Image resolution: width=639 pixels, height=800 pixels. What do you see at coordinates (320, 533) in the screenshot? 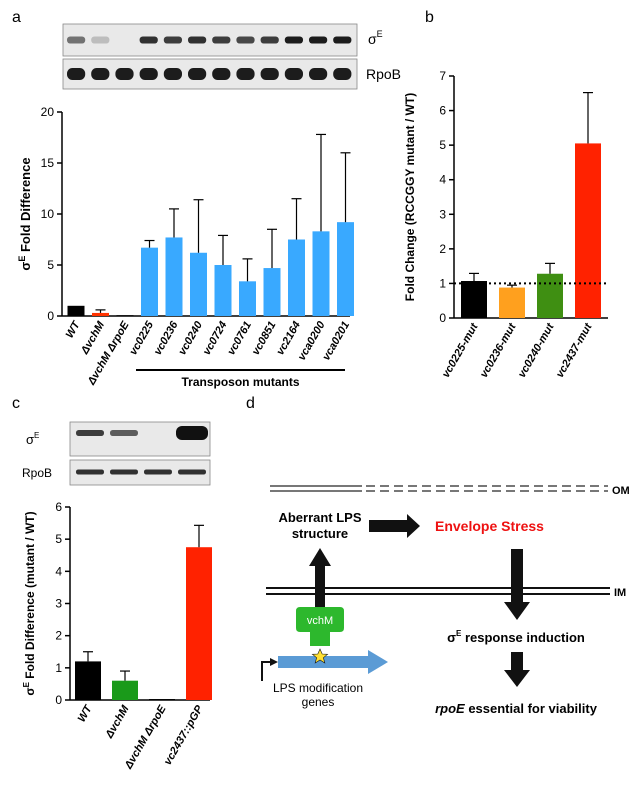
I see `aberrant-lps-line2: structure` at bounding box center [320, 533].